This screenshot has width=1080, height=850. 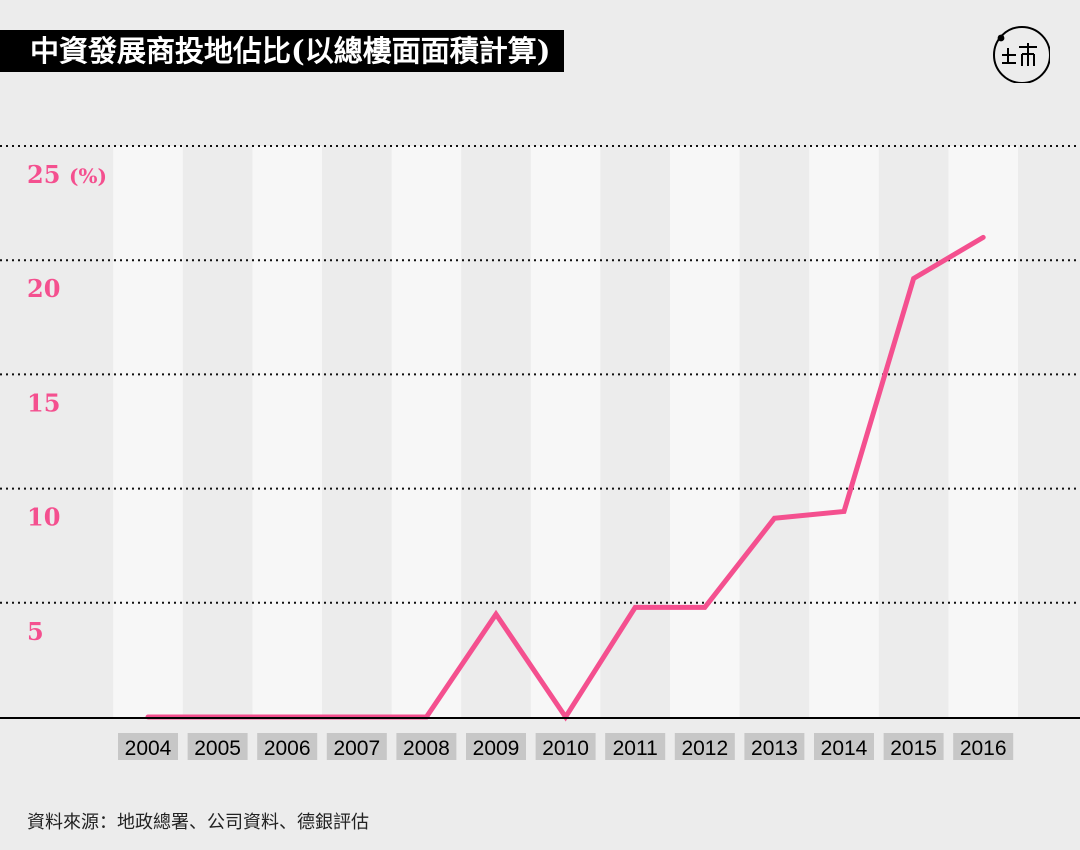 I want to click on x-tick-label-2013: 2013, so click(x=774, y=748).